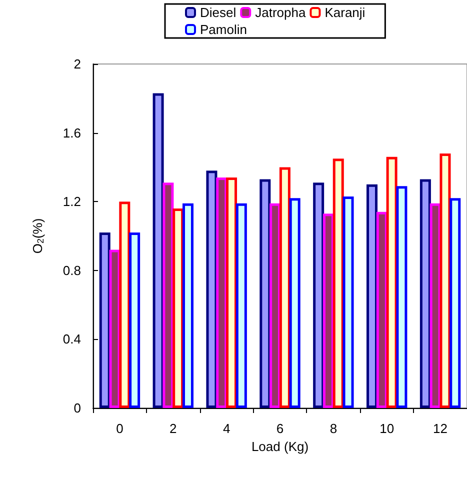 The width and height of the screenshot is (467, 477). What do you see at coordinates (226, 428) in the screenshot?
I see `x-tick-label: 4` at bounding box center [226, 428].